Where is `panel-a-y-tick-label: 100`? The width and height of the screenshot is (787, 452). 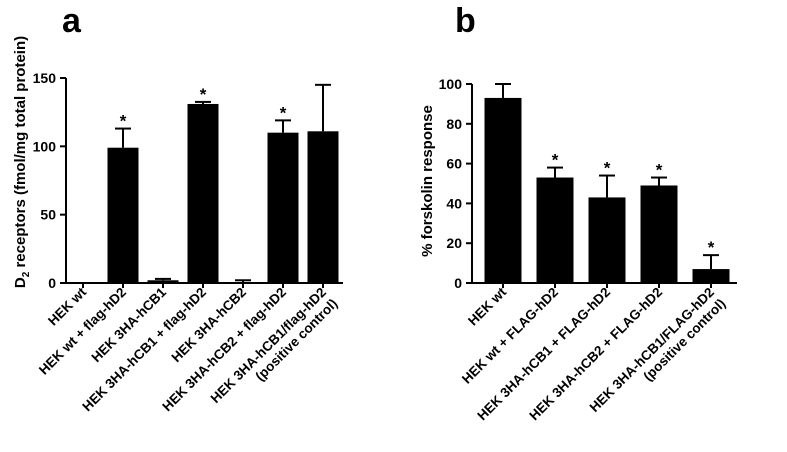 panel-a-y-tick-label: 100 is located at coordinates (45, 146).